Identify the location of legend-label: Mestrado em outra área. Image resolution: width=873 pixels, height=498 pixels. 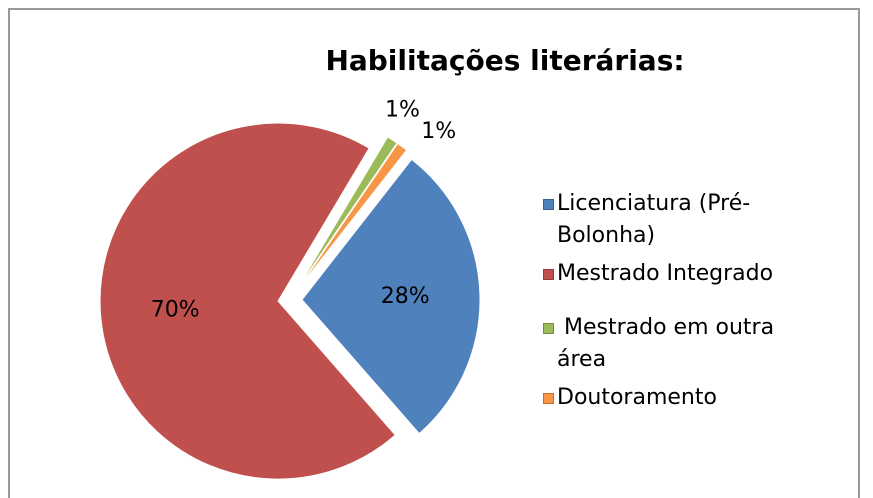
(669, 343).